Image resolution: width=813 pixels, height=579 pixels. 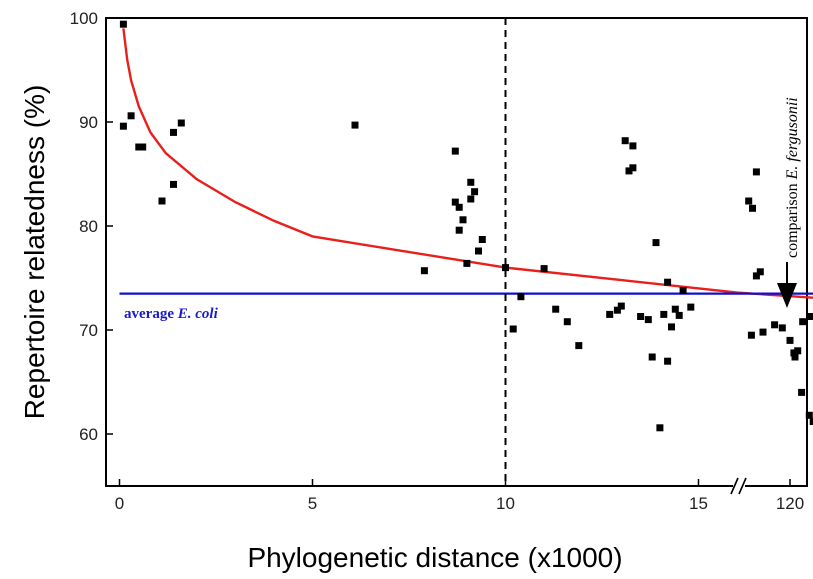 What do you see at coordinates (88, 330) in the screenshot?
I see `y-tick-label: 70` at bounding box center [88, 330].